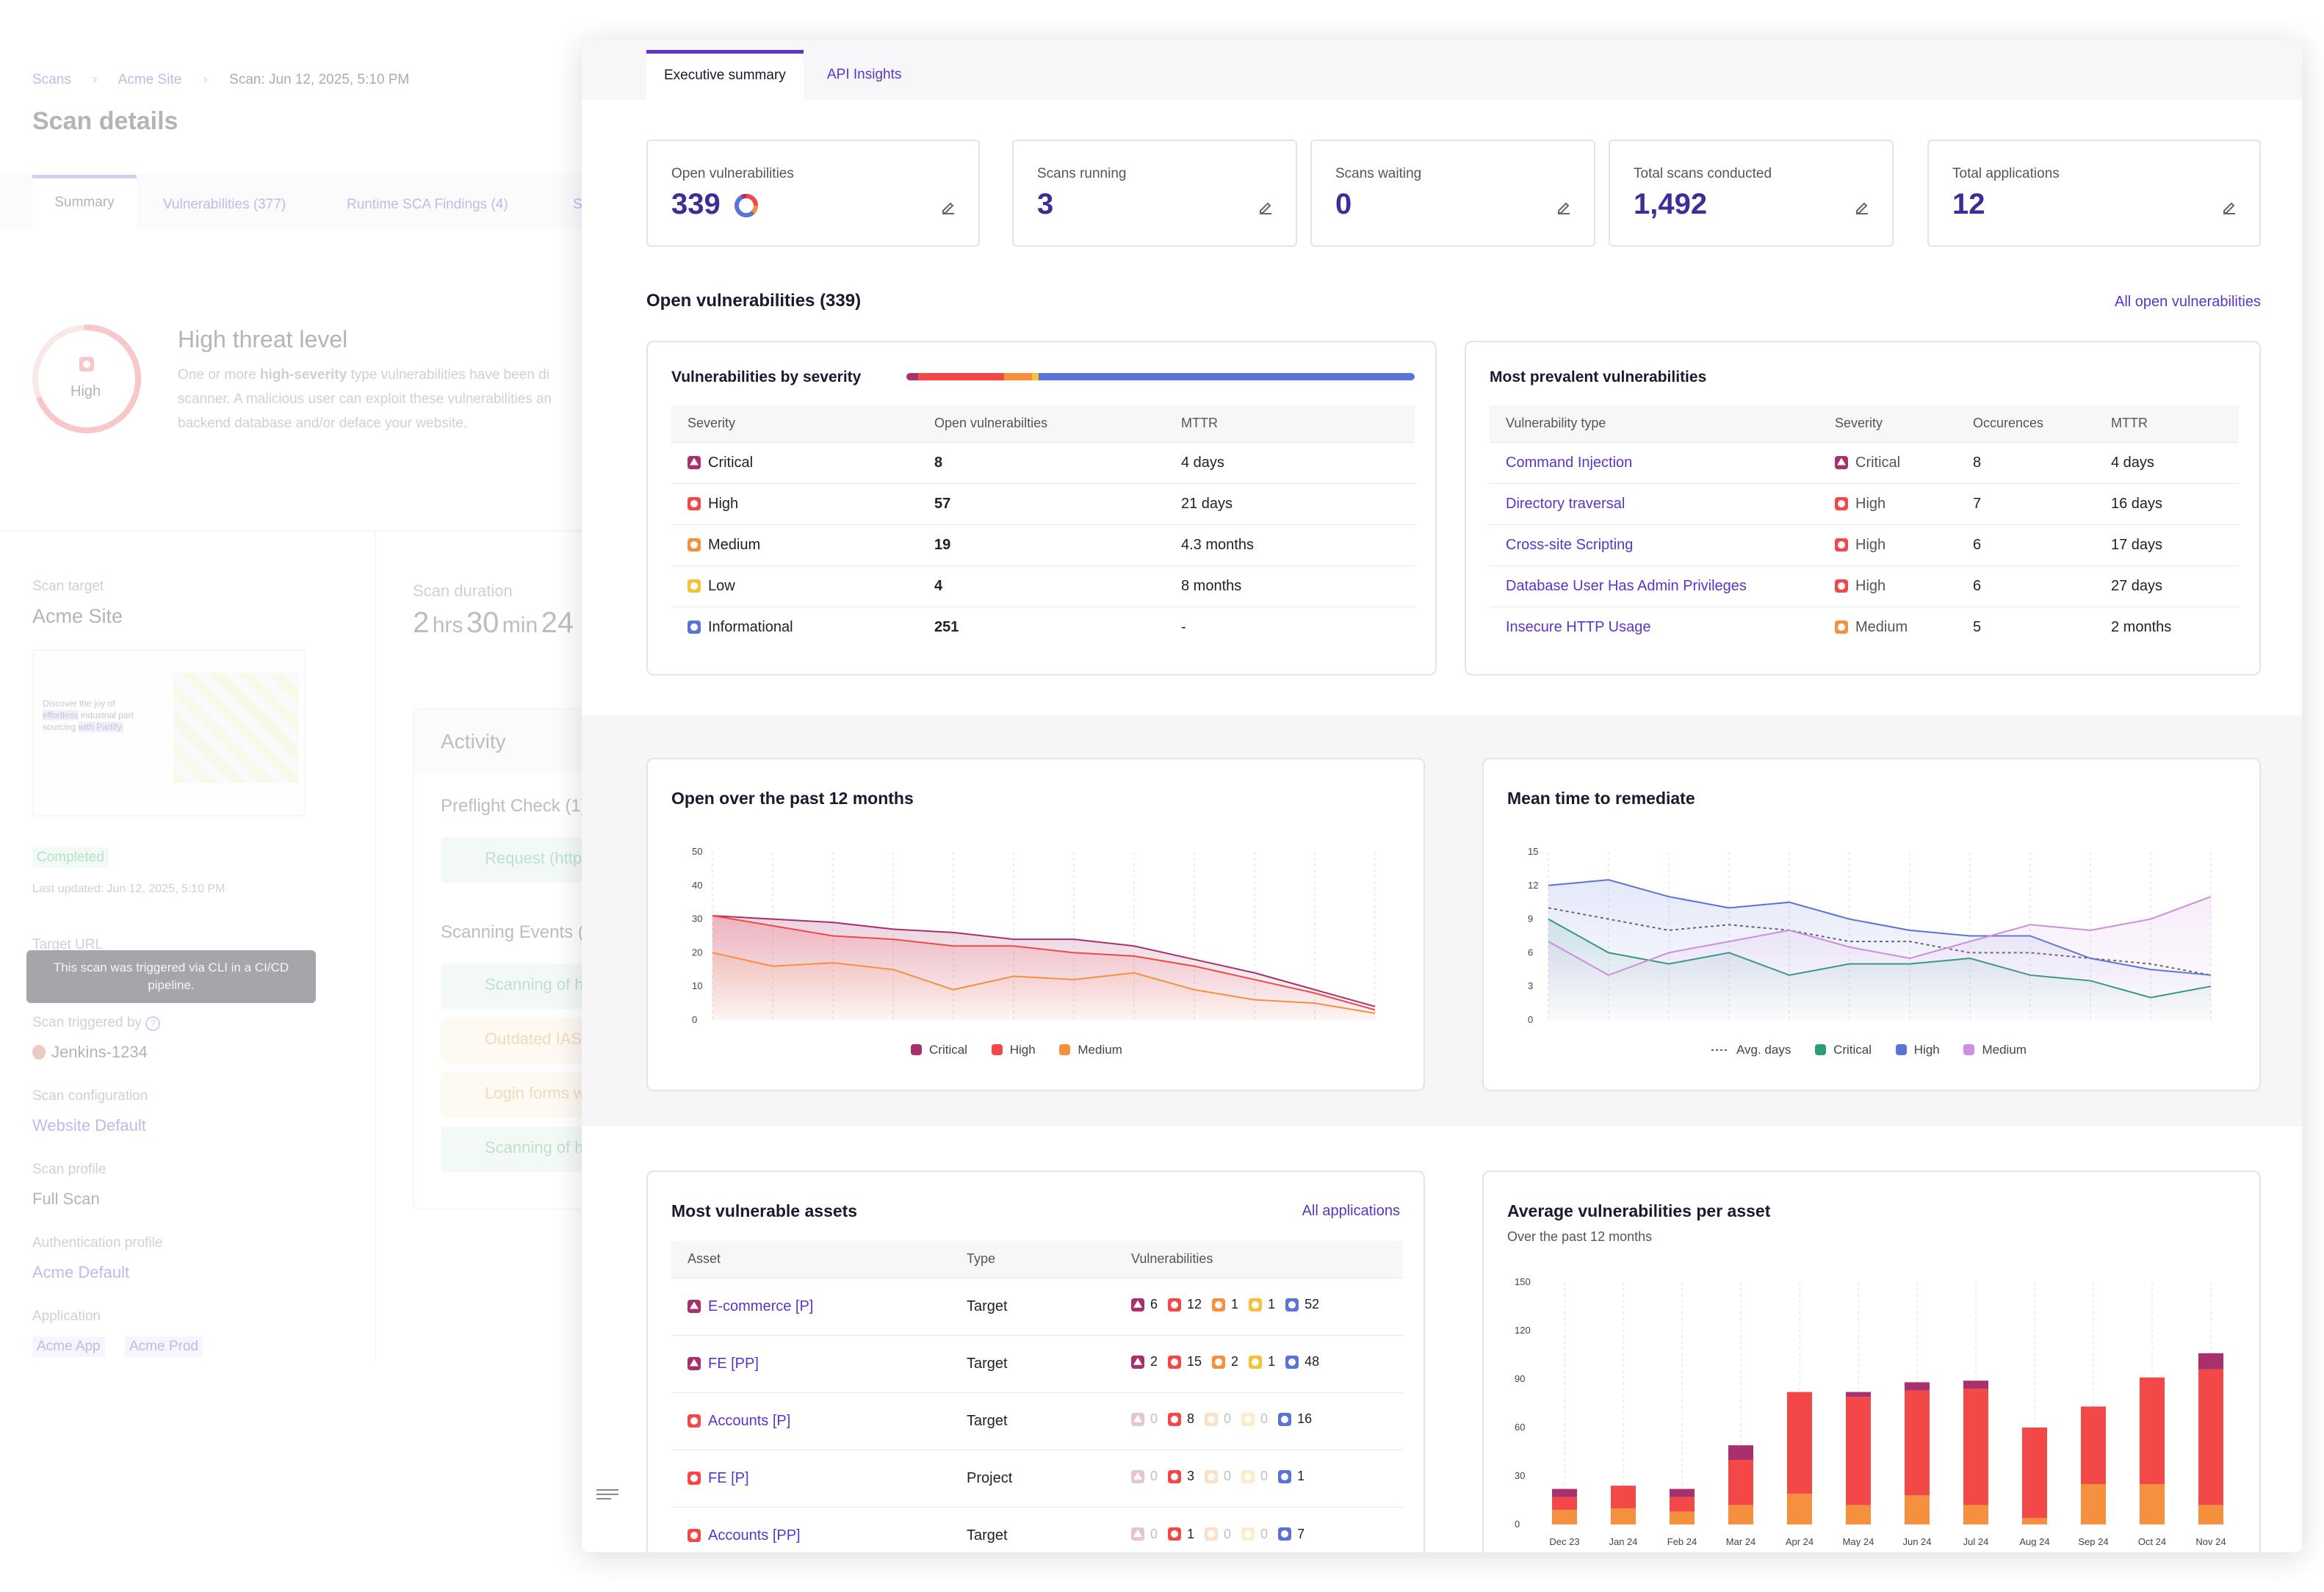 The image size is (2324, 1592). I want to click on table-row: Critical 8 4 days, so click(1043, 462).